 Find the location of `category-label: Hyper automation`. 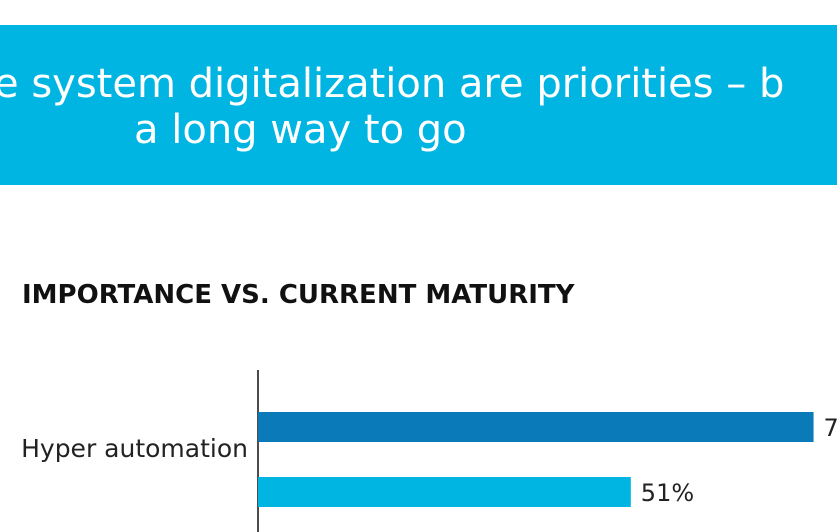

category-label: Hyper automation is located at coordinates (134, 448).